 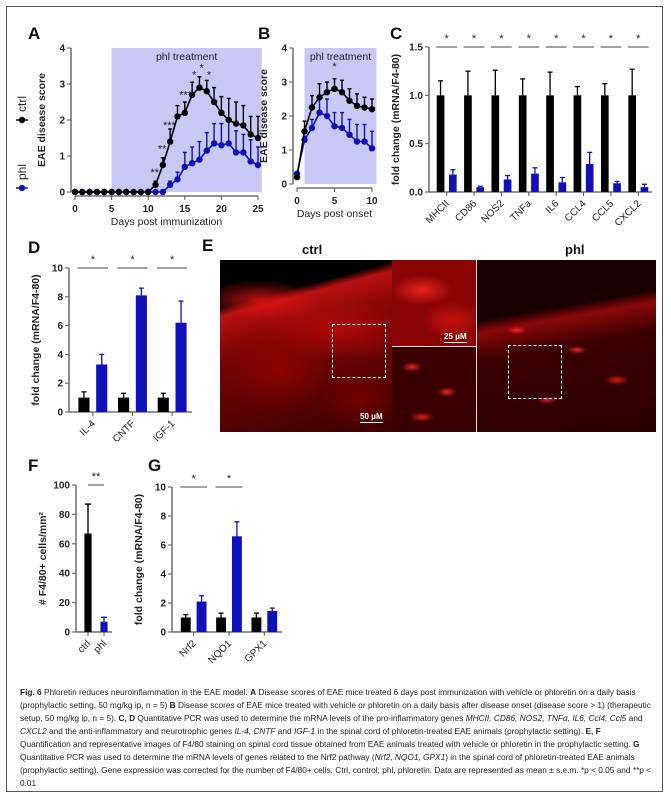 What do you see at coordinates (553, 207) in the screenshot?
I see `x-tick-label: IL6` at bounding box center [553, 207].